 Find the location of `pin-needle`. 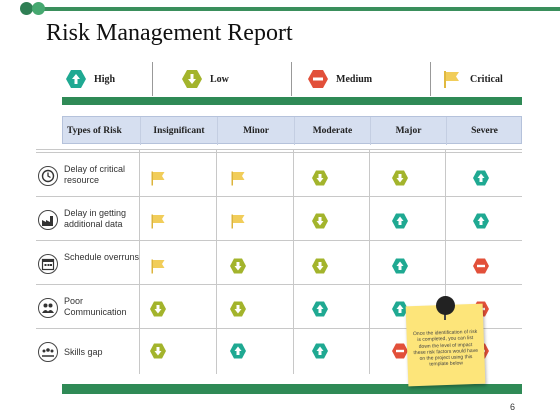

pin-needle is located at coordinates (445, 316).